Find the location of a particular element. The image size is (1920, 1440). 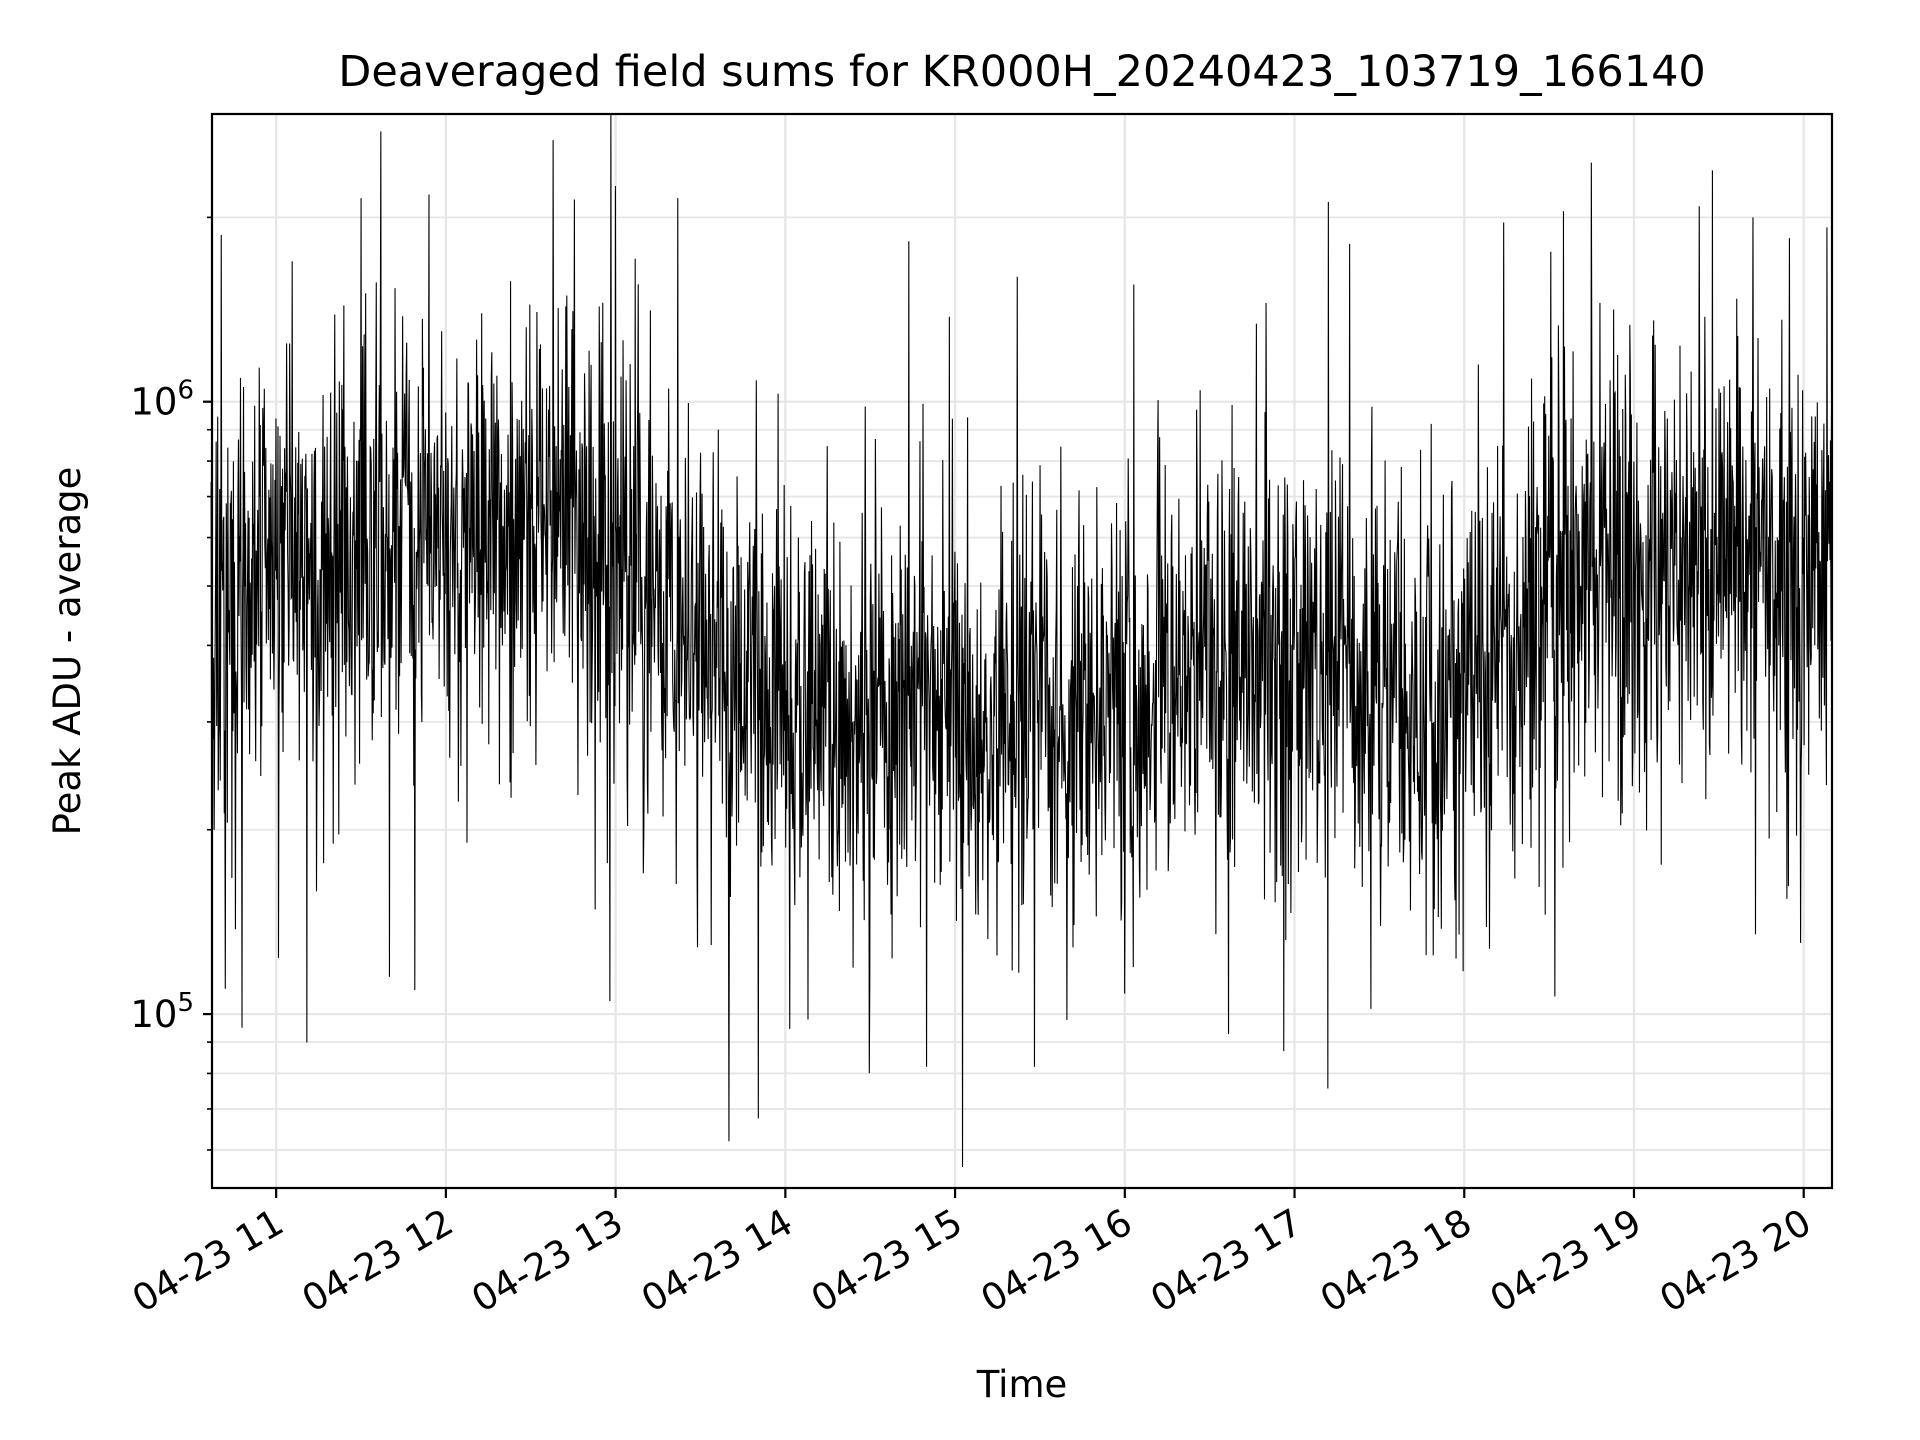

y-tick-label: 105 is located at coordinates (162, 1012).